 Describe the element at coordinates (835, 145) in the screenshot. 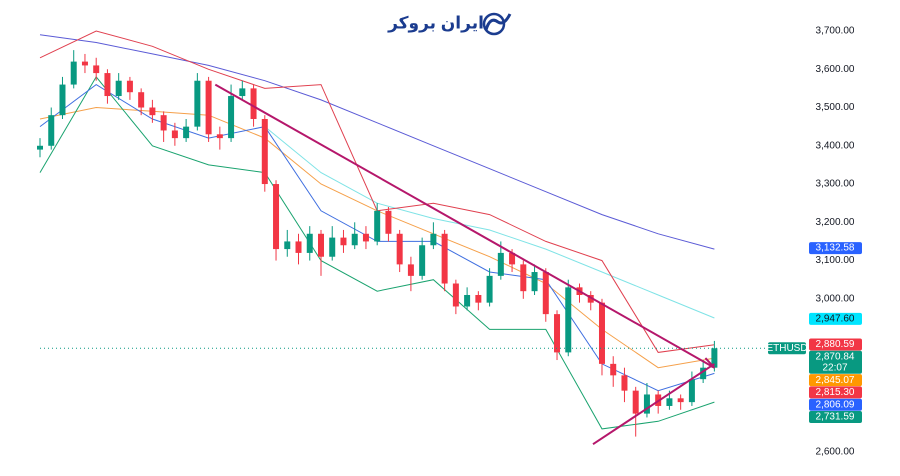

I see `y-tick-label: 3,400.00` at that location.